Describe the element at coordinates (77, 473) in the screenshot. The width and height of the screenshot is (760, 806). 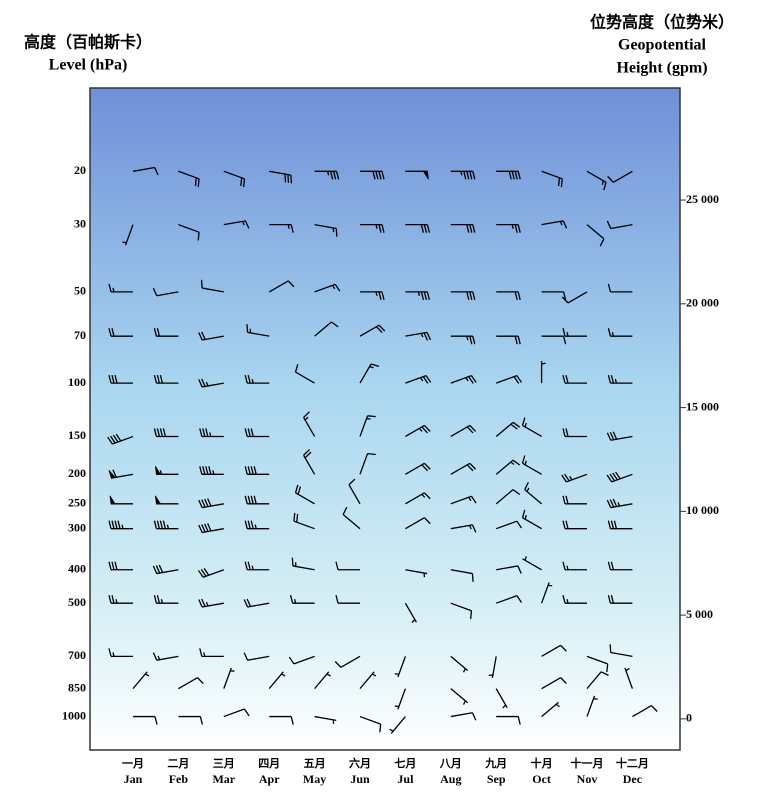
I see `y-tick-label: 200` at that location.